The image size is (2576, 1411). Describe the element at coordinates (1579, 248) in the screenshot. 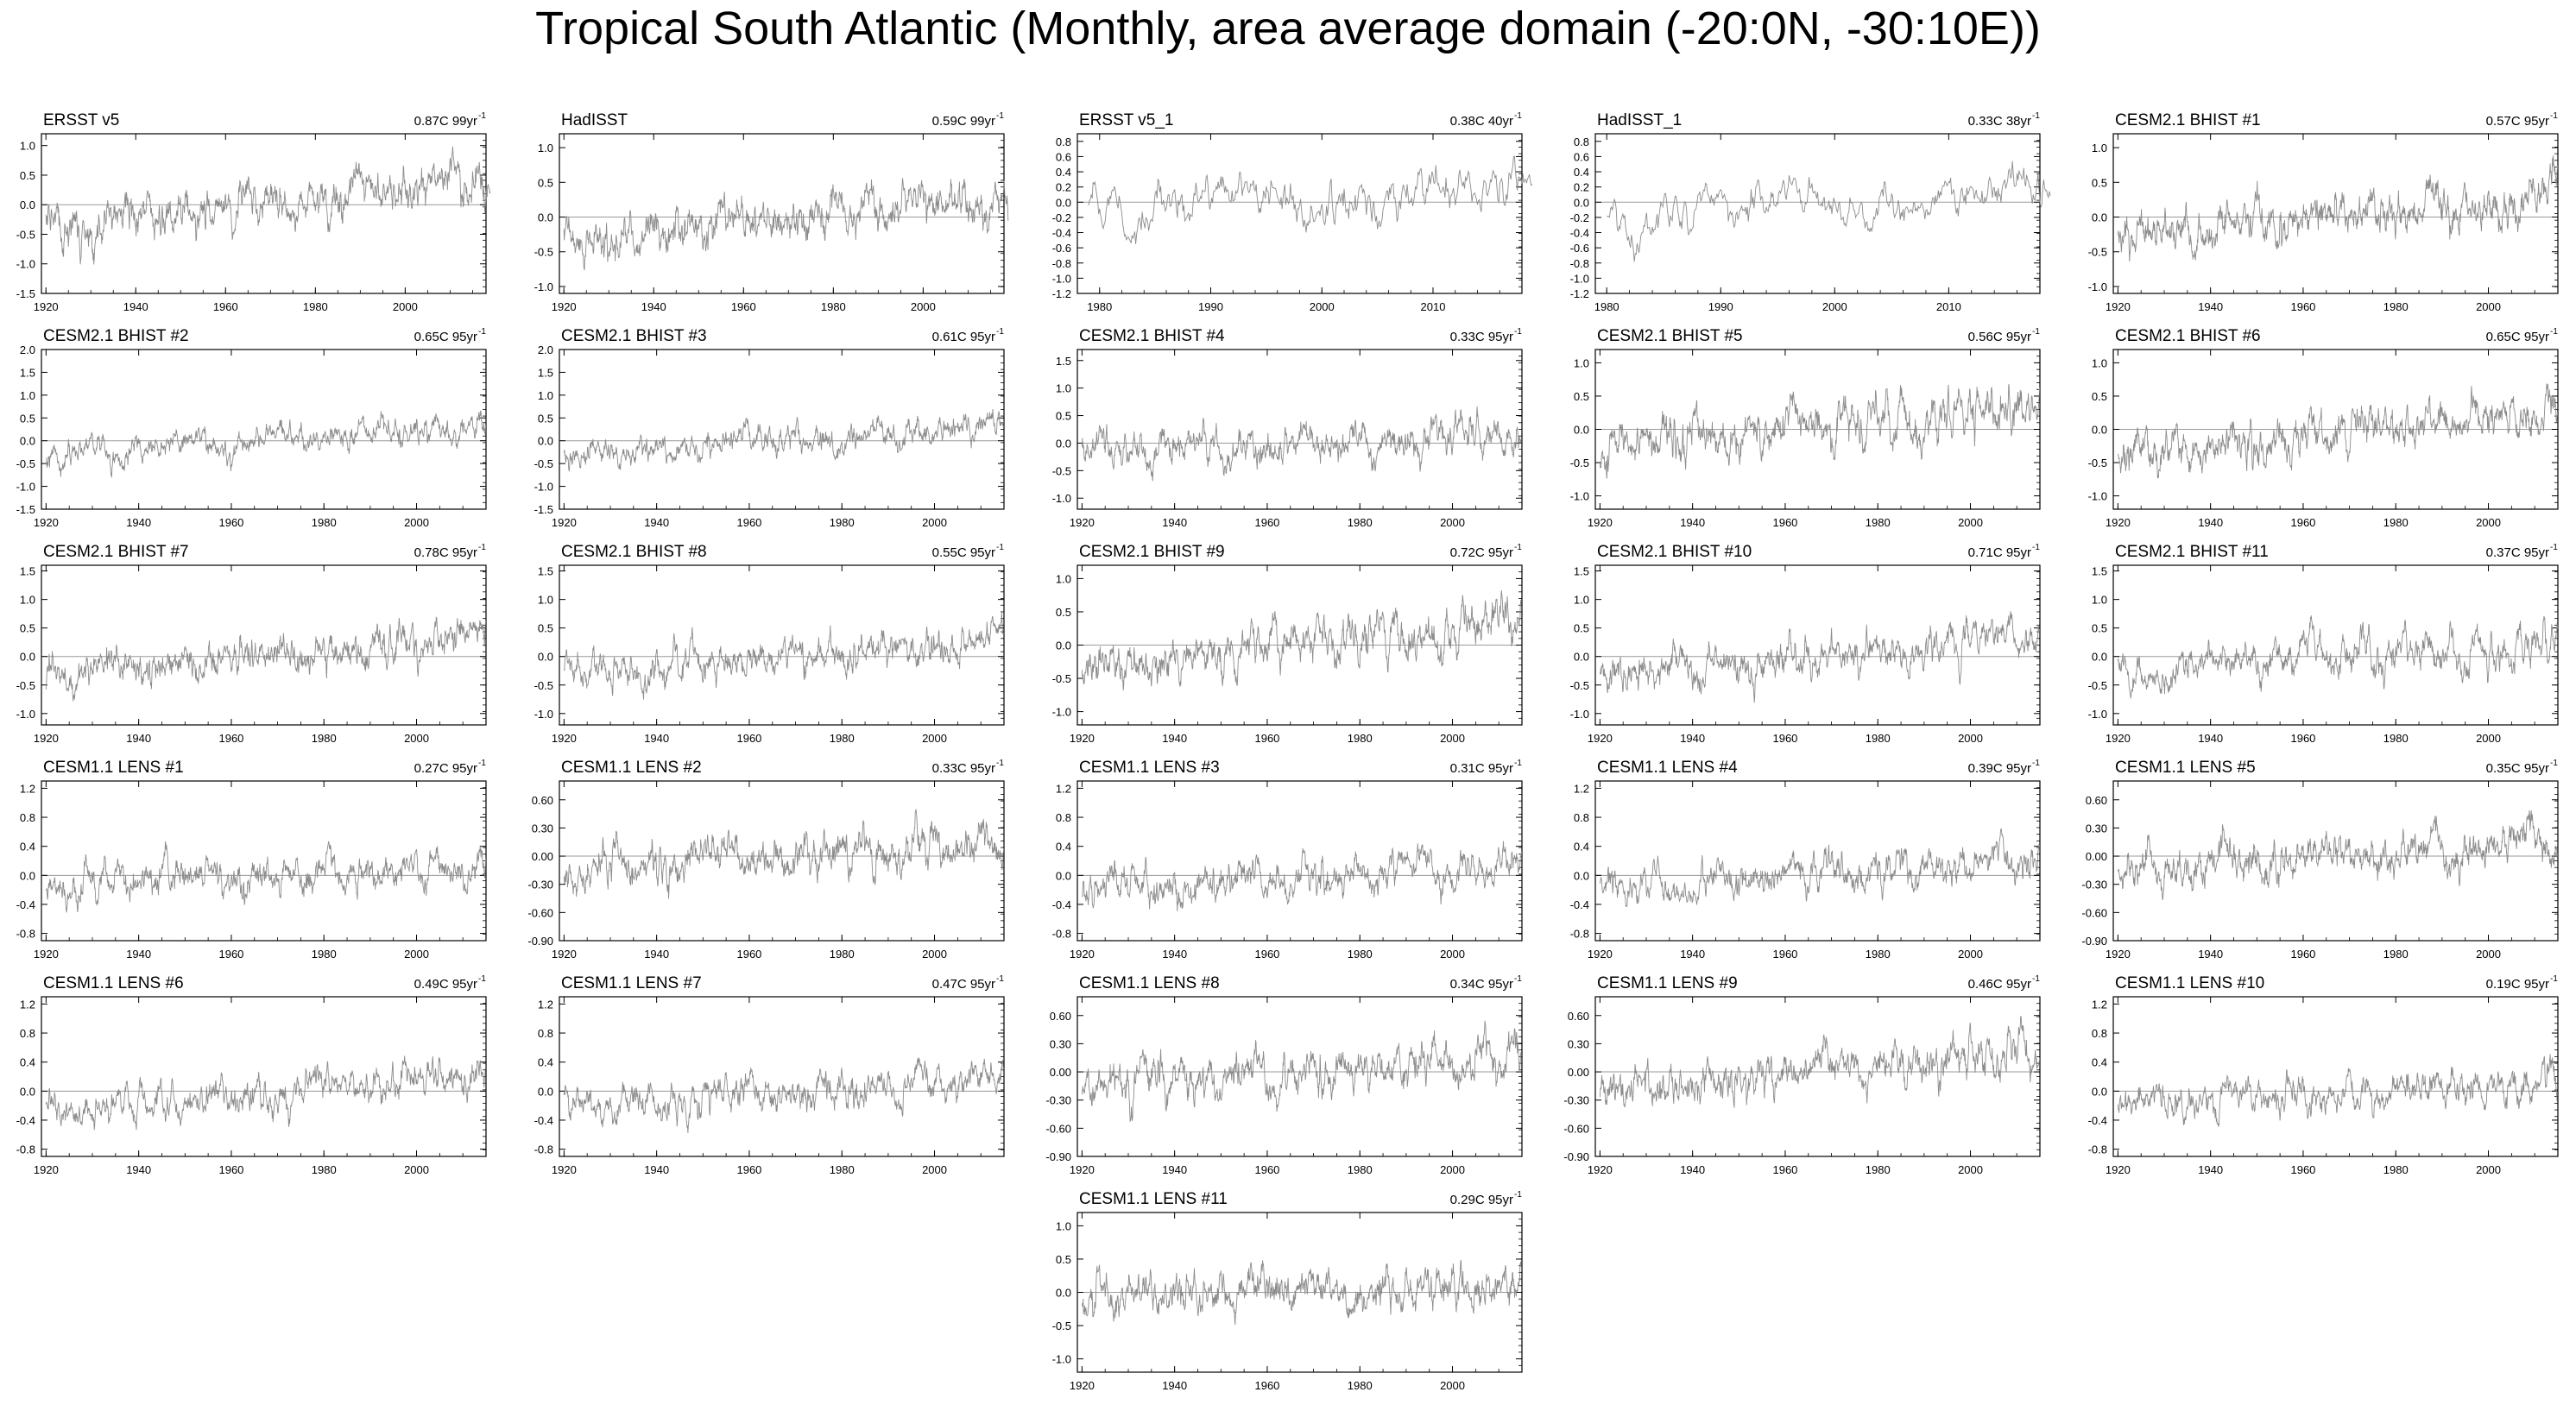

I see `y-tick-label: -0.6` at that location.